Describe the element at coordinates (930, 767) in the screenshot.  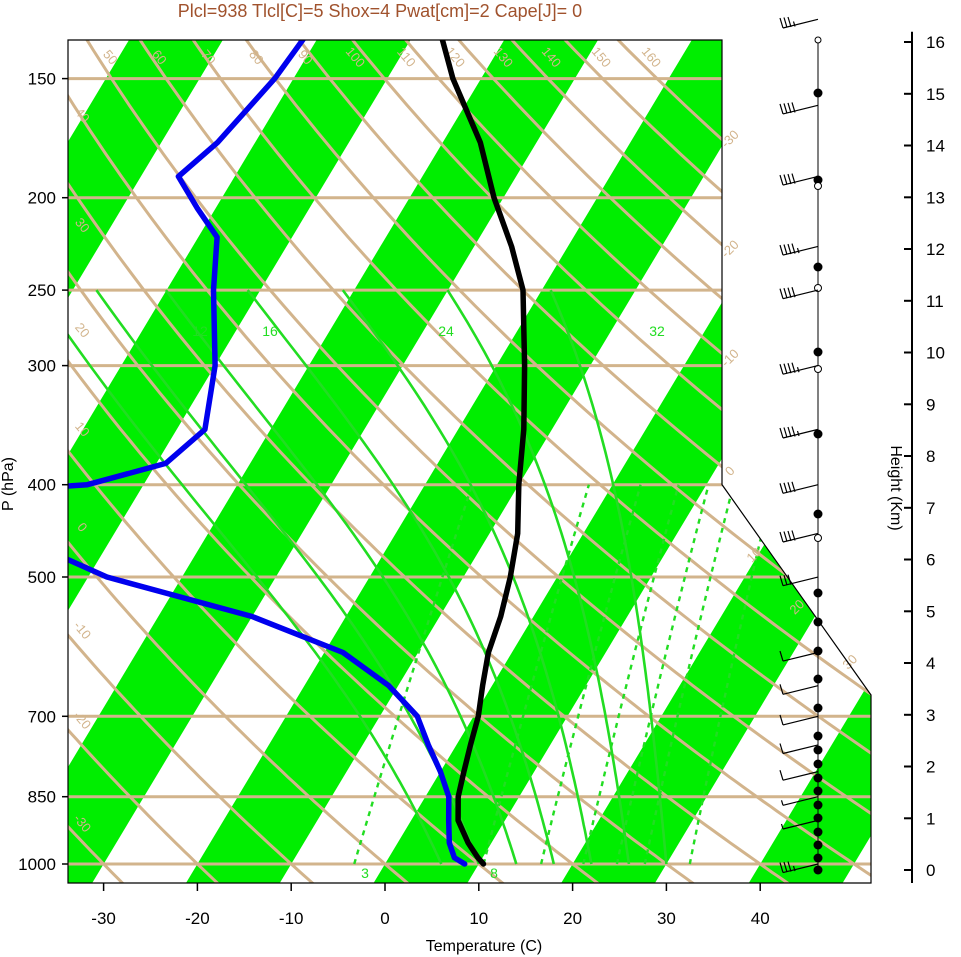
I see `height-tick-label: 2` at that location.